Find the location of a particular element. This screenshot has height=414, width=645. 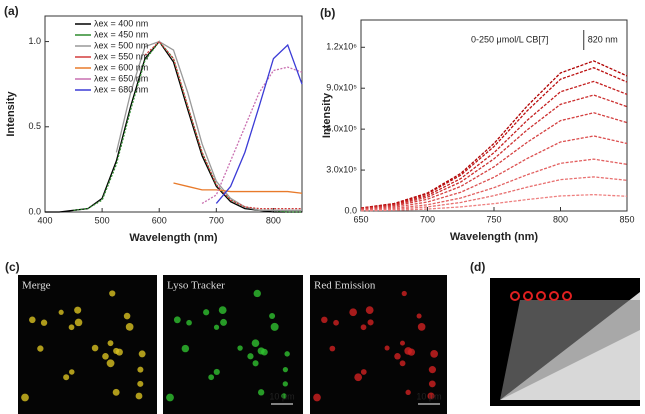

x-tick-label: 500 is located at coordinates (102, 220).